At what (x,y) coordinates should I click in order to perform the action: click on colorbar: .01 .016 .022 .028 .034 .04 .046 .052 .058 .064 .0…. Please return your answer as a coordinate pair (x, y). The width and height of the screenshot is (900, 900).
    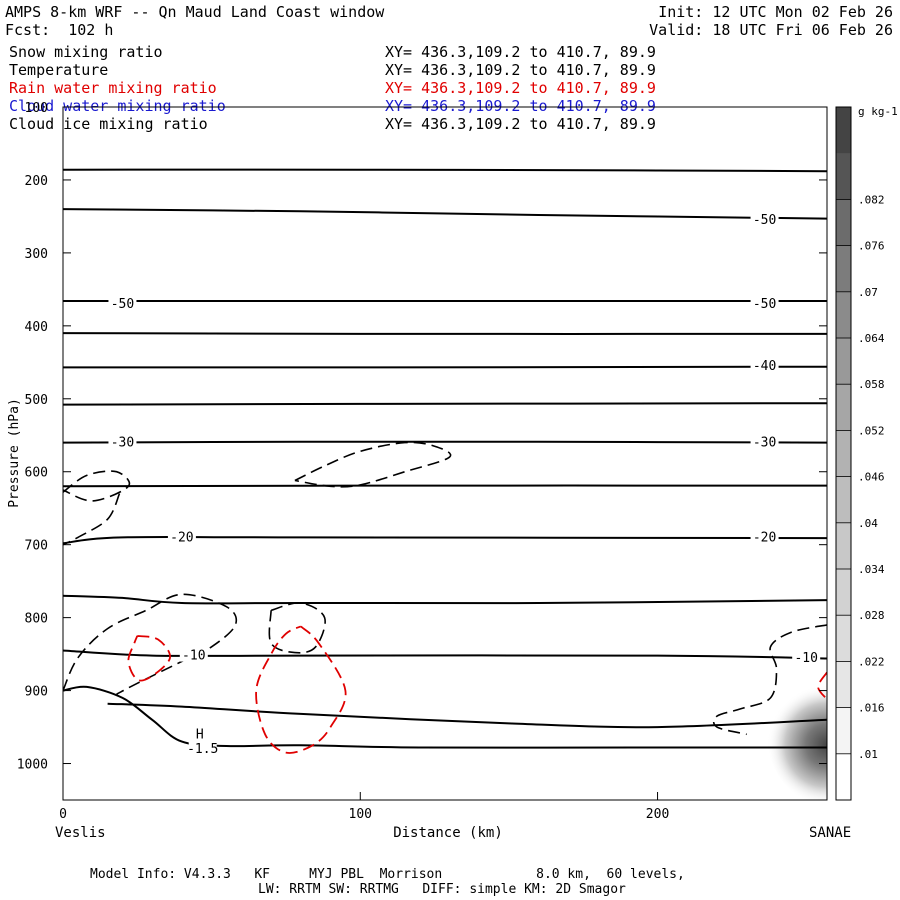
    Looking at the image, I should click on (860, 453).